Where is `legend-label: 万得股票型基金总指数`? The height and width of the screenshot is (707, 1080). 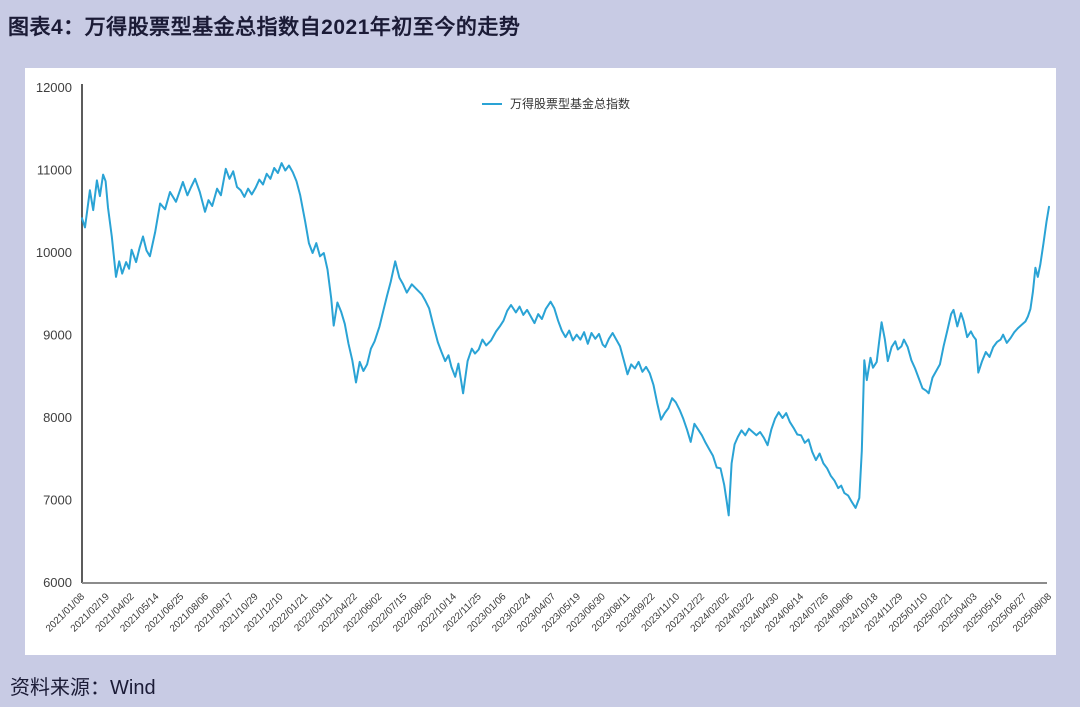
legend-label: 万得股票型基金总指数 is located at coordinates (570, 104).